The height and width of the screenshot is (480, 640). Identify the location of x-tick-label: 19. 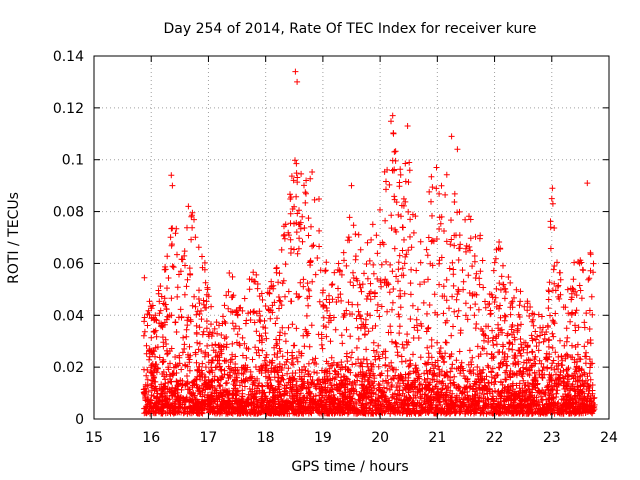
(323, 438).